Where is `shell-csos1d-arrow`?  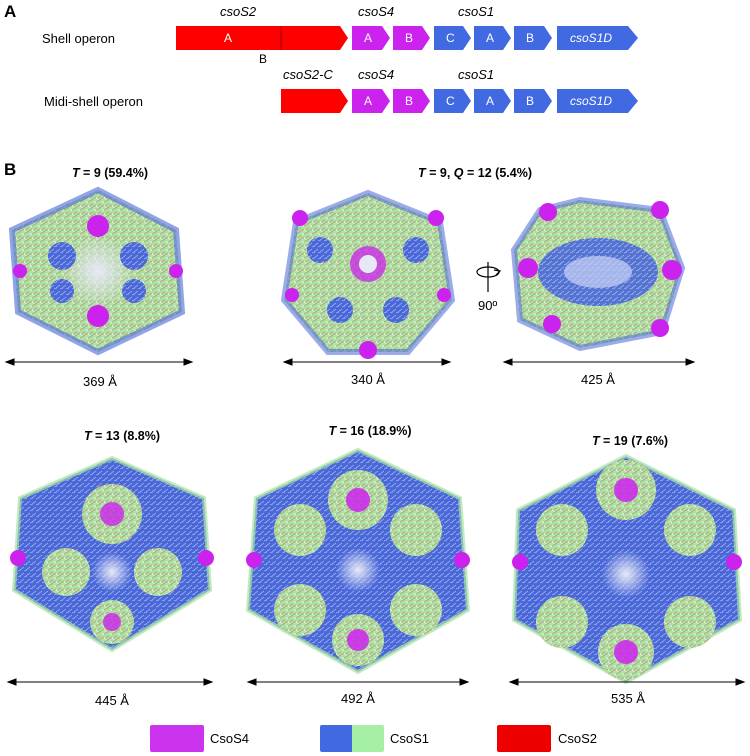
shell-csos1d-arrow is located at coordinates (597, 38).